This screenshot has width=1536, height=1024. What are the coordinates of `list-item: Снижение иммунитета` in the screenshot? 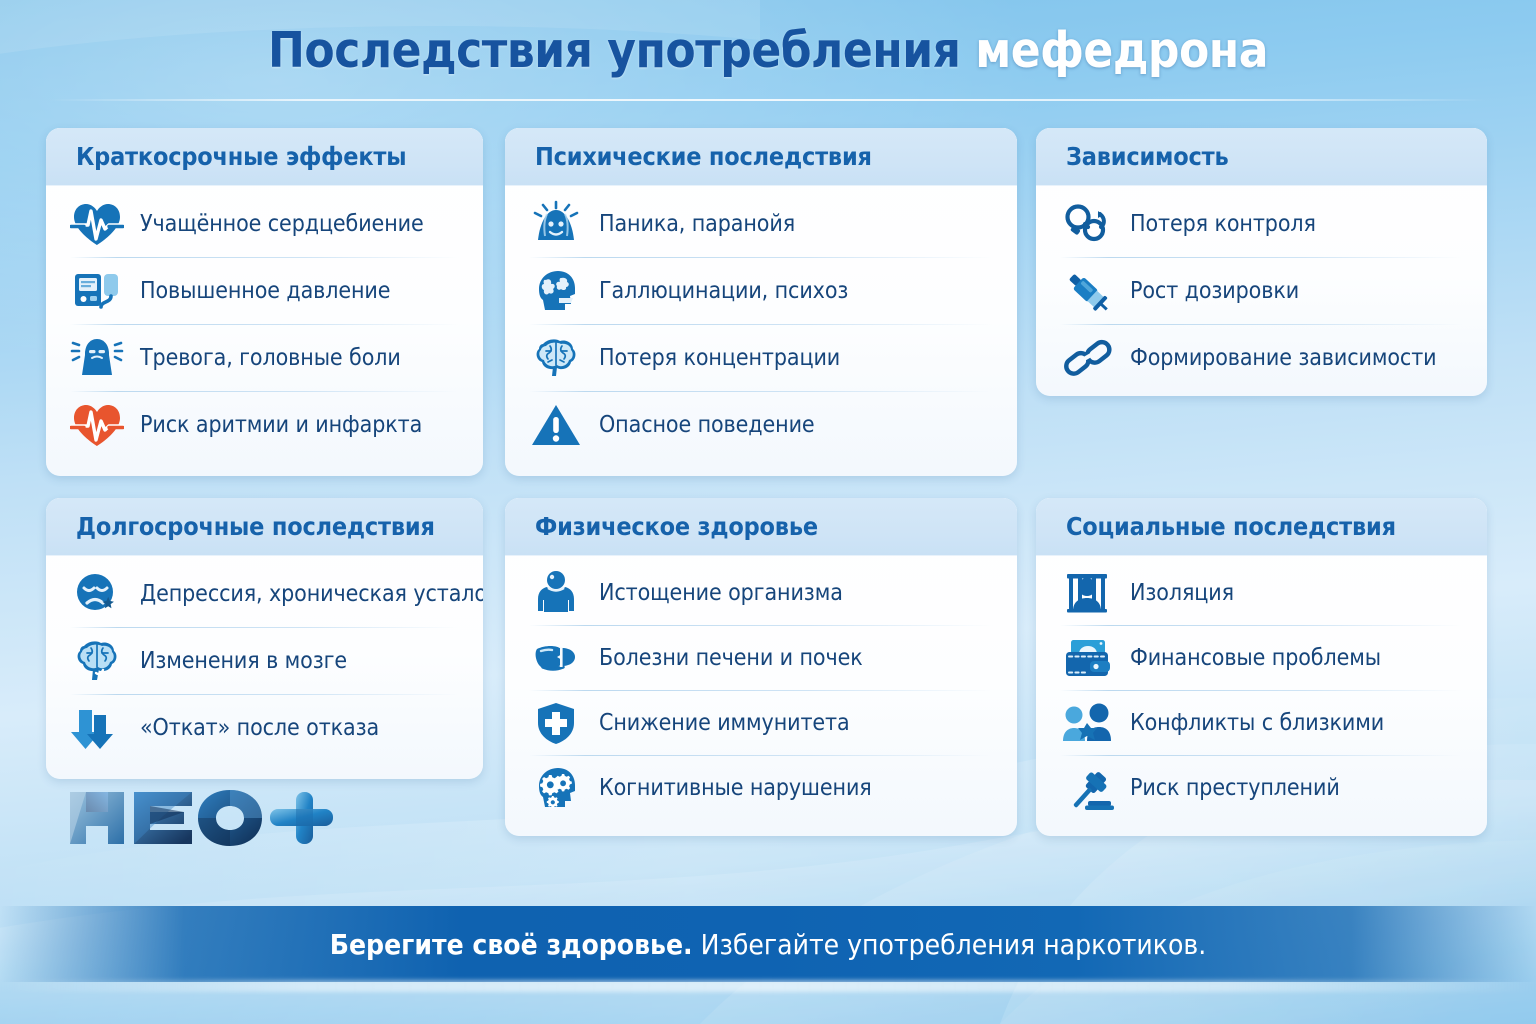 It's located at (761, 722).